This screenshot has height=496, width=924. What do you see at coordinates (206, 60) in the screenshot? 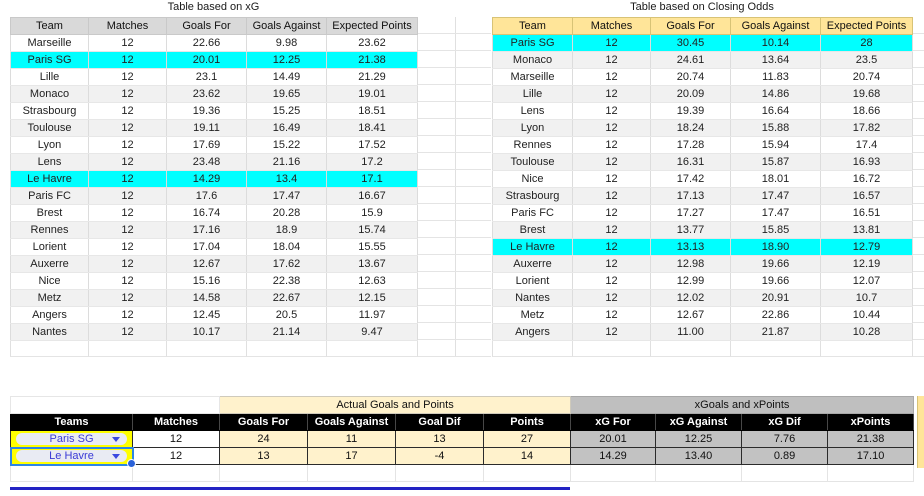
I see `stat-cell: 20.01` at bounding box center [206, 60].